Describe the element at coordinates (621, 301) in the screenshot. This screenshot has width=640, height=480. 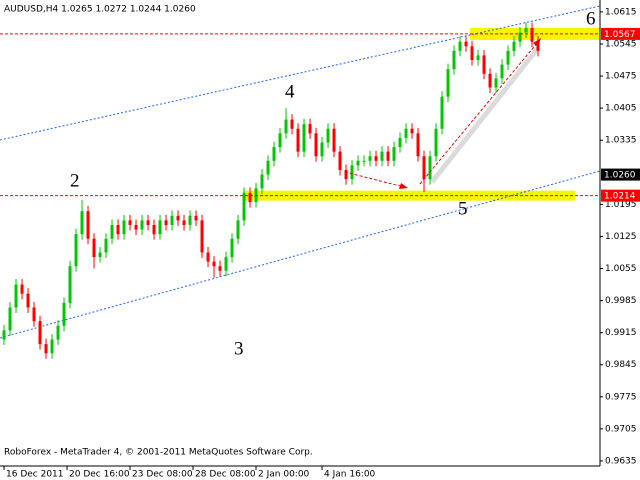
I see `y-tick-label: 0.9985` at that location.